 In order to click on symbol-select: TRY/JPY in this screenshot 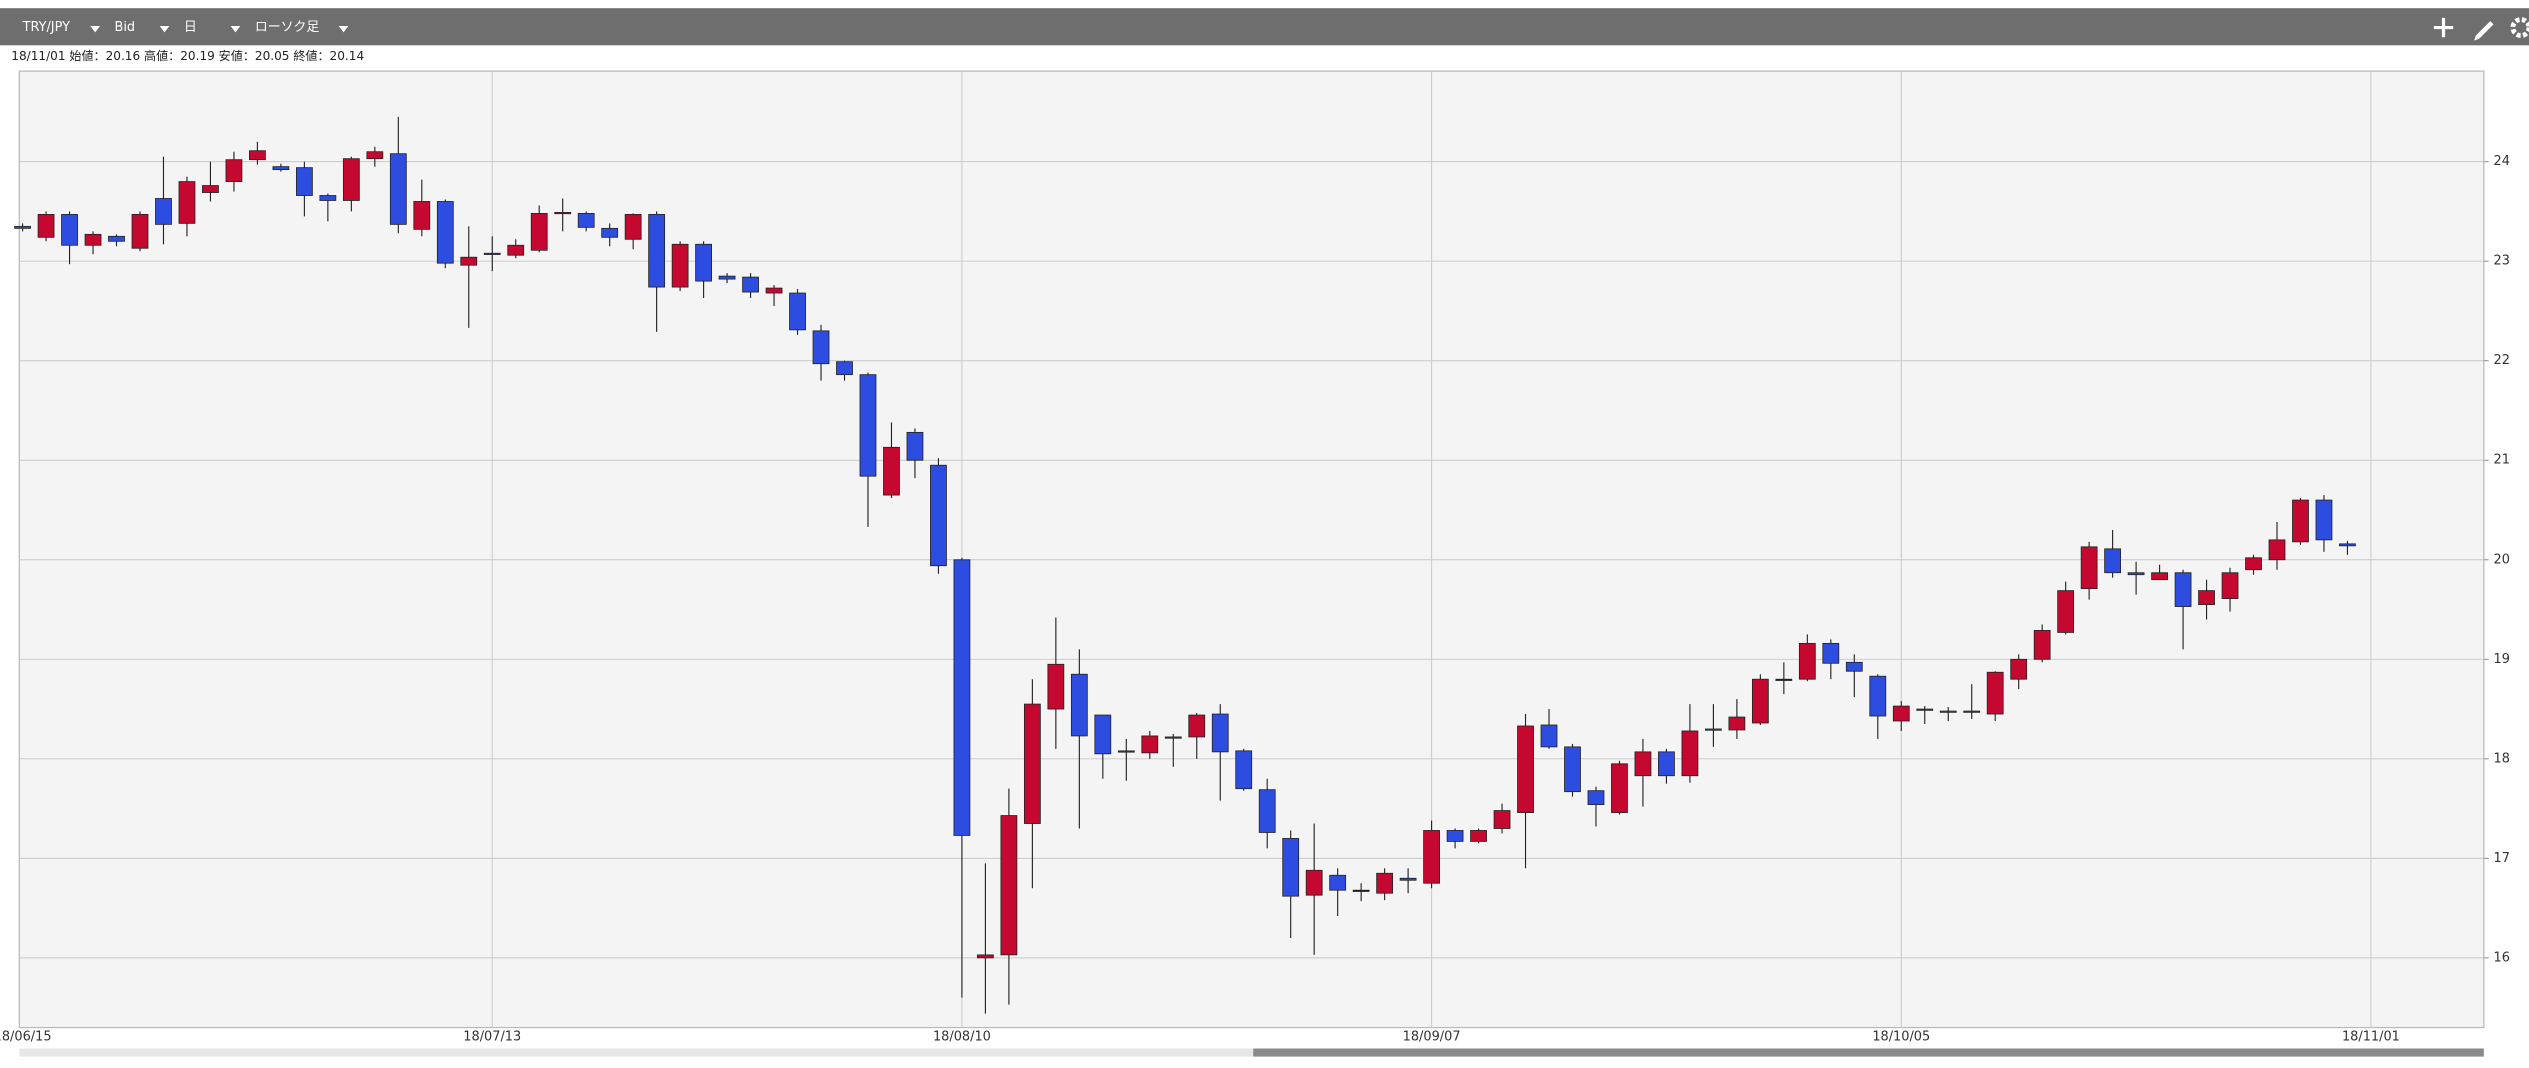, I will do `click(46, 27)`.